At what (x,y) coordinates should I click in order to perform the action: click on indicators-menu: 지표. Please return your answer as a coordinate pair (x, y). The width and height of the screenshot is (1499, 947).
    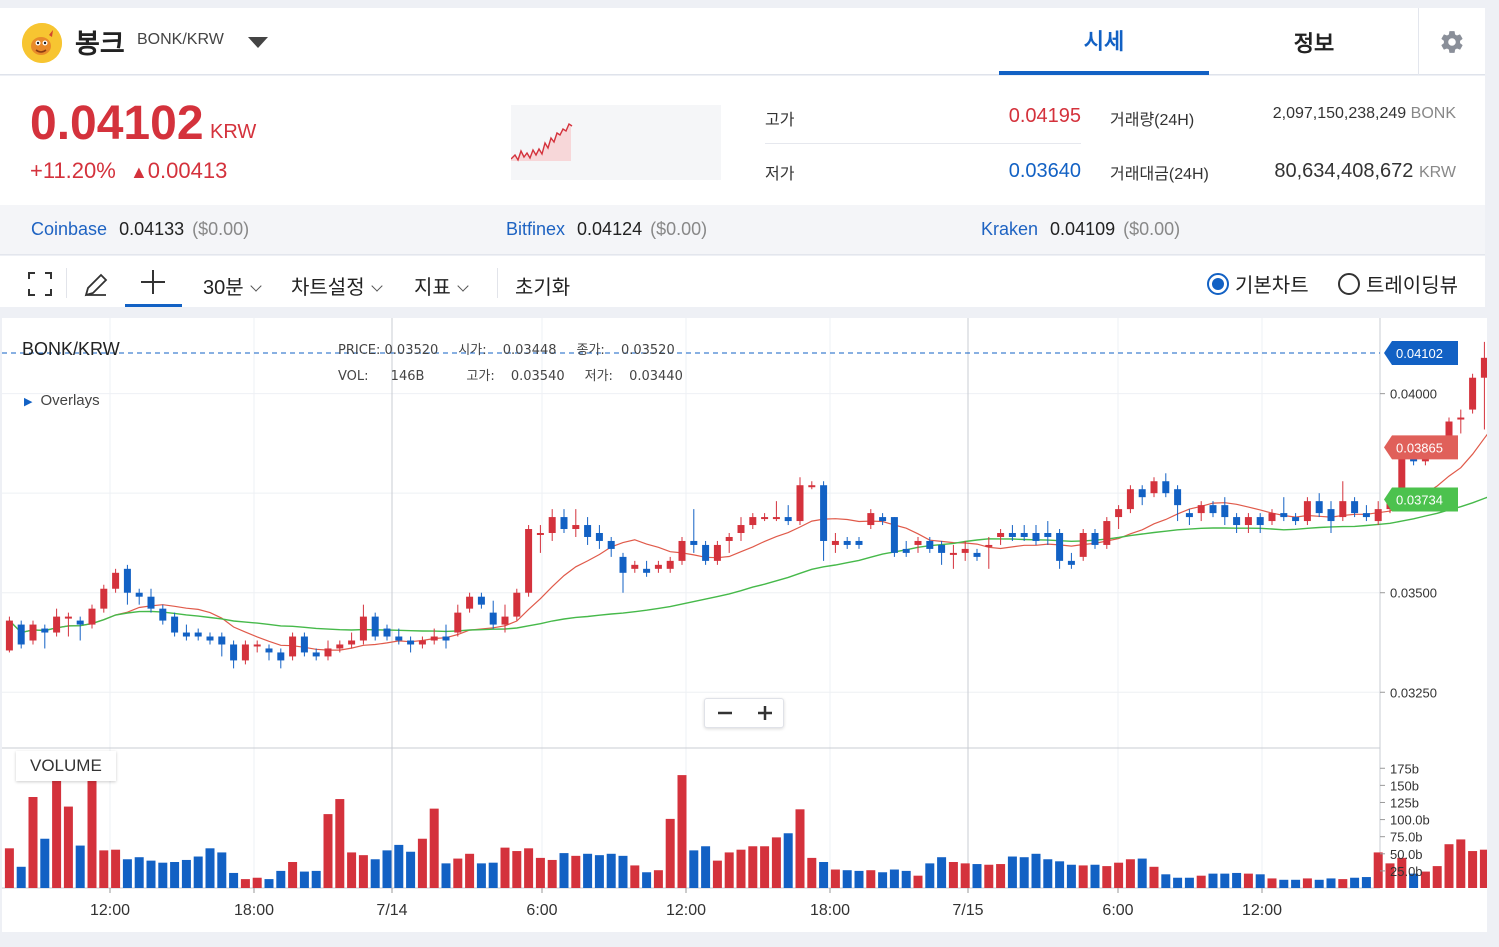
    Looking at the image, I should click on (441, 285).